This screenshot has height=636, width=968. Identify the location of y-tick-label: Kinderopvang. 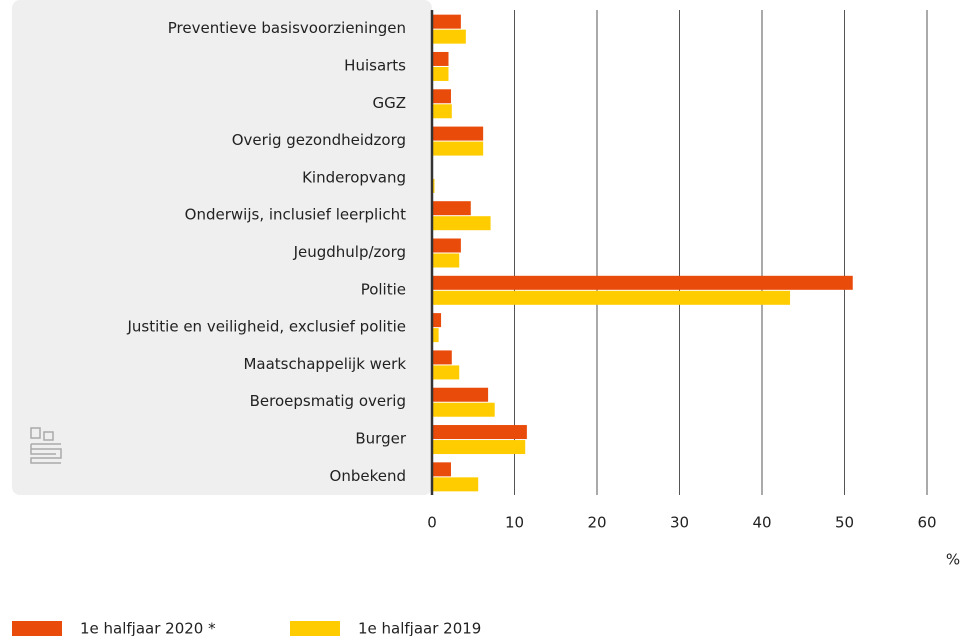
(354, 177).